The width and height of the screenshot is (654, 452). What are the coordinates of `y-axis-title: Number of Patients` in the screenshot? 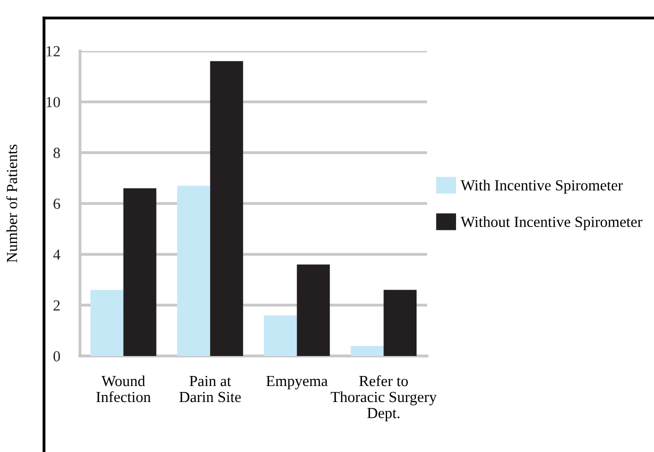 It's located at (12, 203).